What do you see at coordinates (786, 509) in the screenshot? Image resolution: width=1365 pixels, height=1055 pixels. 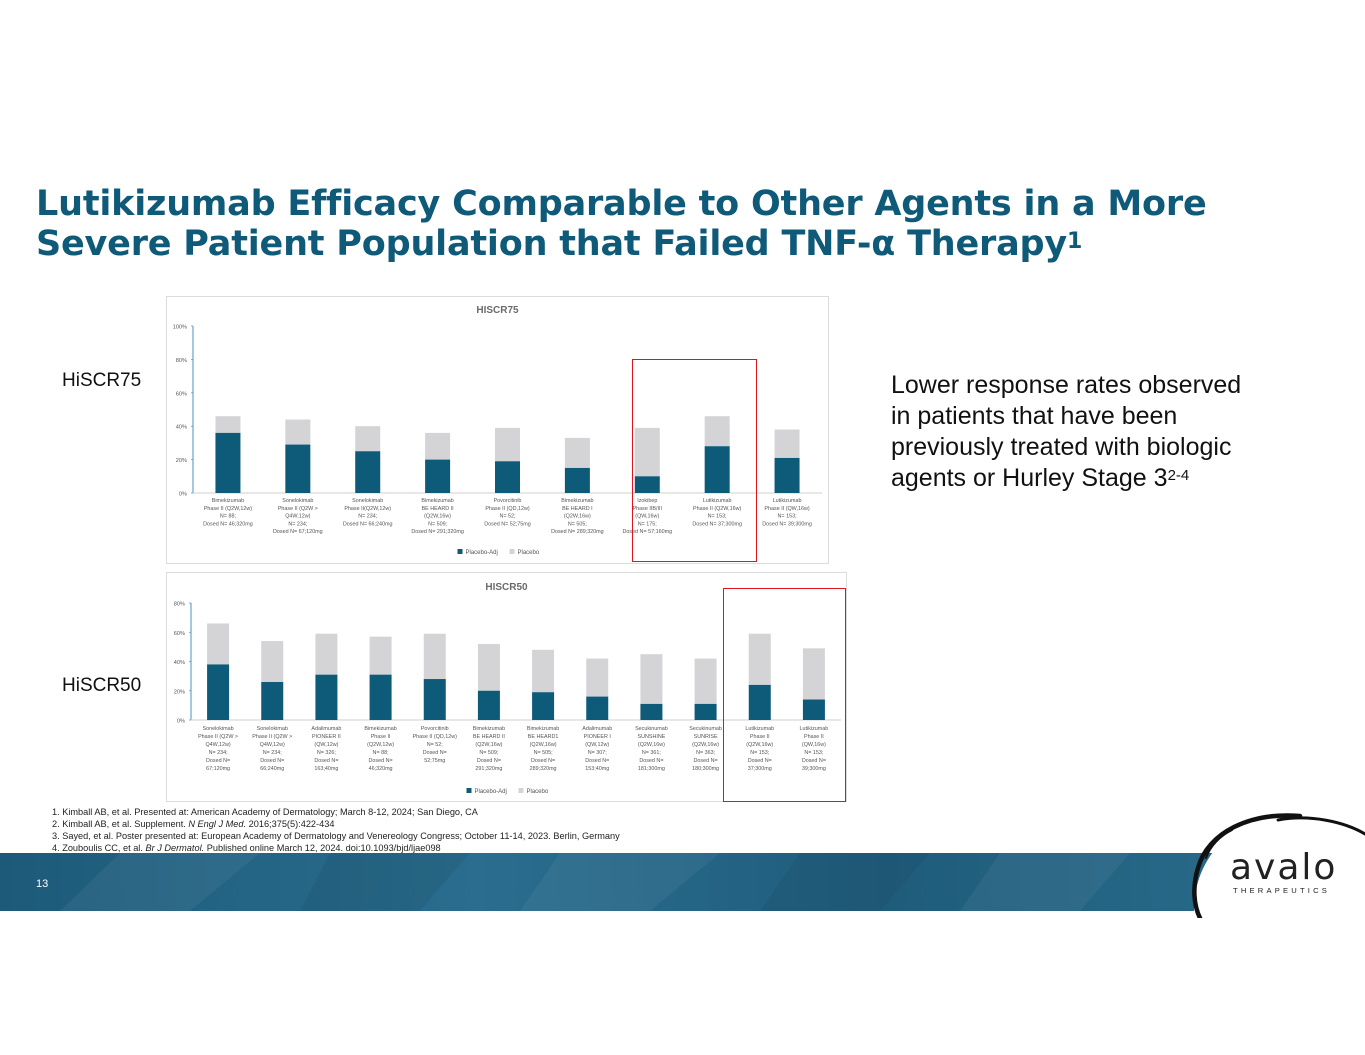 I see `category-label: Phase II (QW,16w)` at bounding box center [786, 509].